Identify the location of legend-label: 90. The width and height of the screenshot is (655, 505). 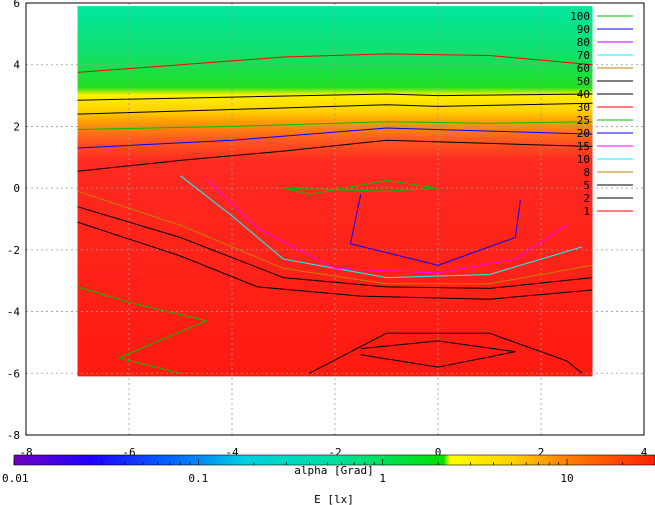
(583, 29).